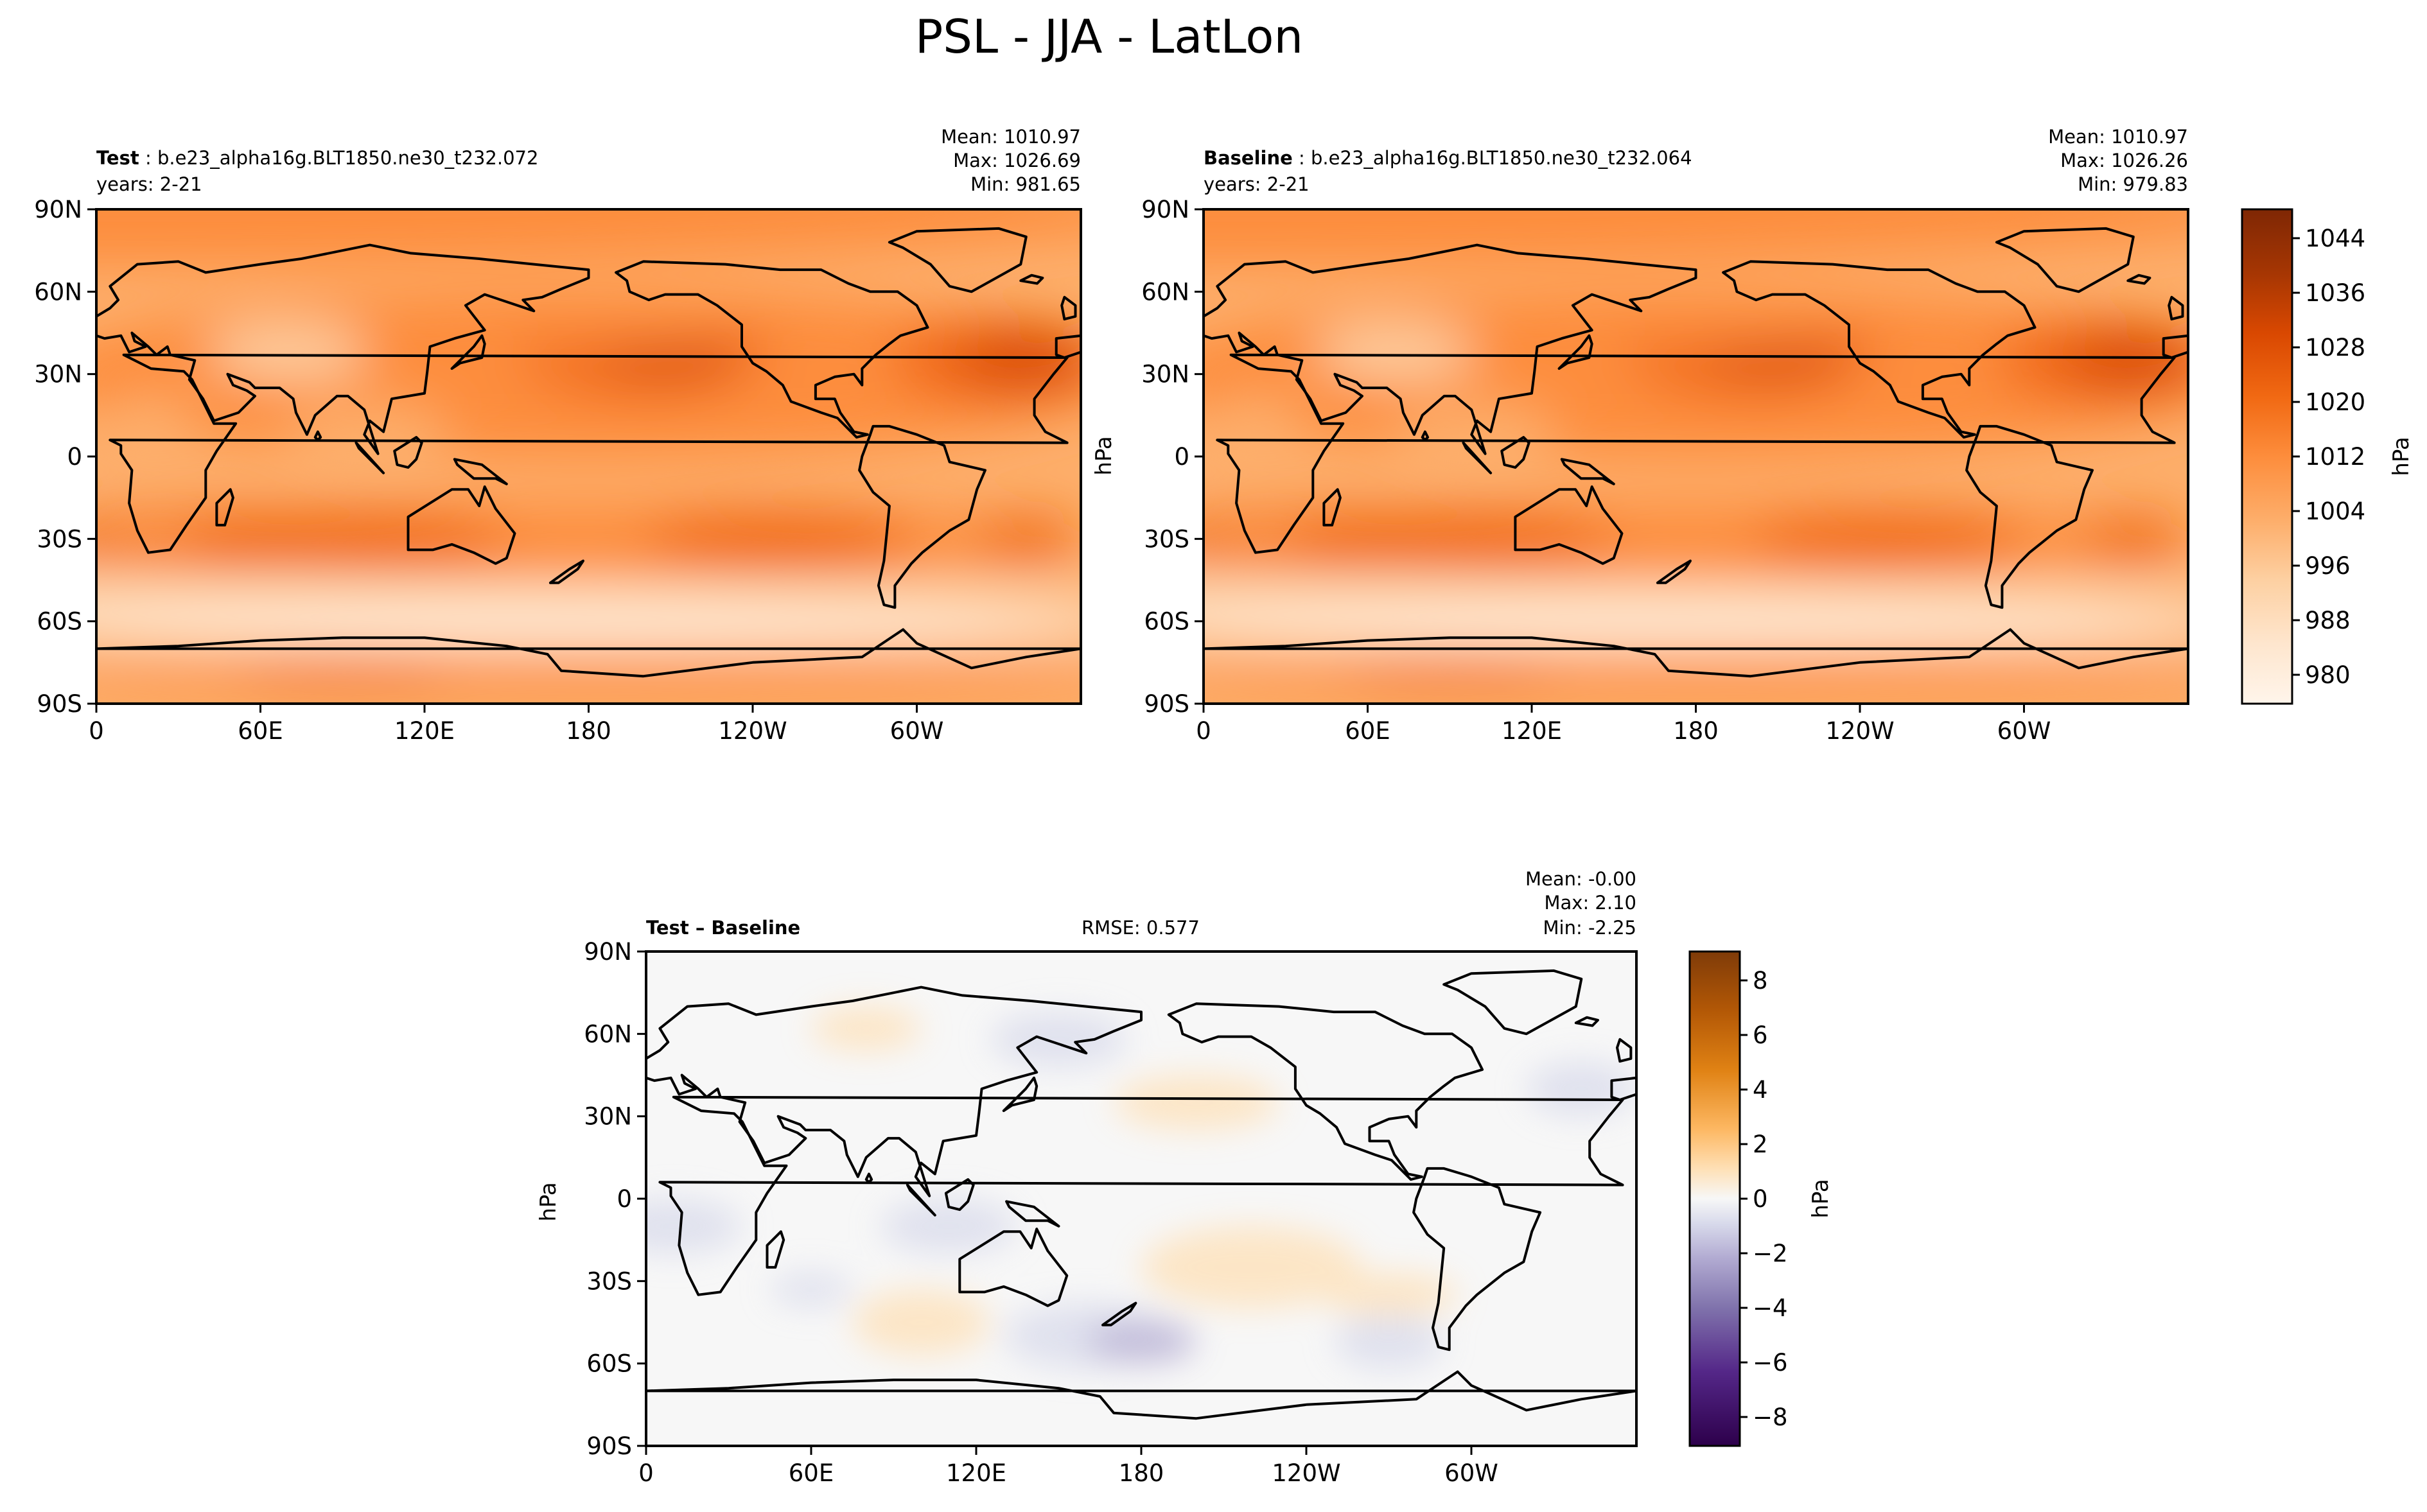  Describe the element at coordinates (1166, 622) in the screenshot. I see `baseline-ytick-label: 60S` at that location.